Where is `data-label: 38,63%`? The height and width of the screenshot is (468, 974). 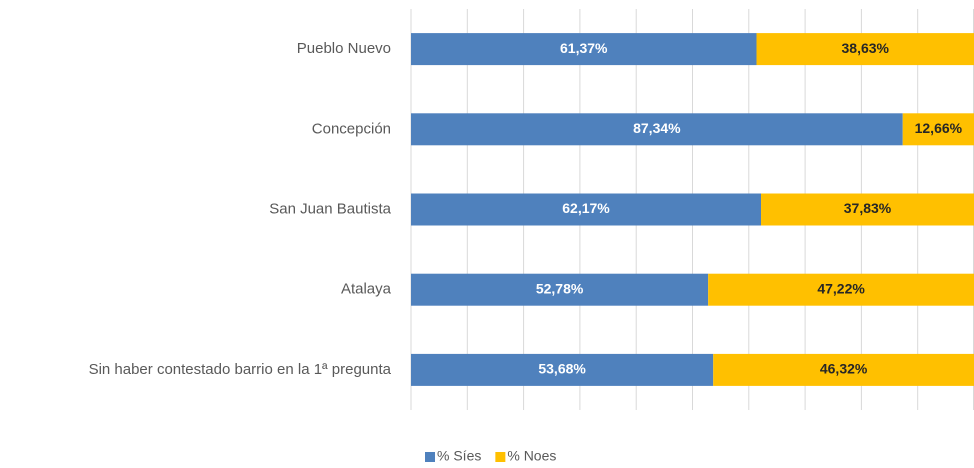
data-label: 38,63% is located at coordinates (866, 48).